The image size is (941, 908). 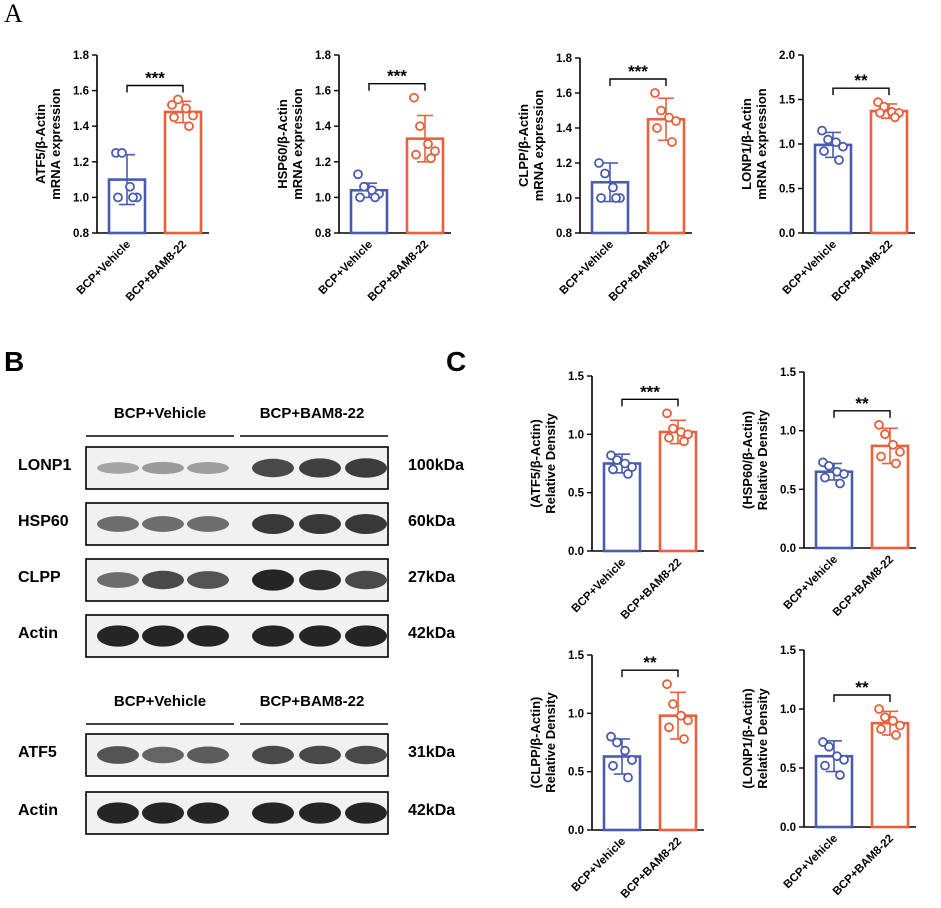 I want to click on y-axis-label: CLPP/β-ActinmRNA expression, so click(x=531, y=146).